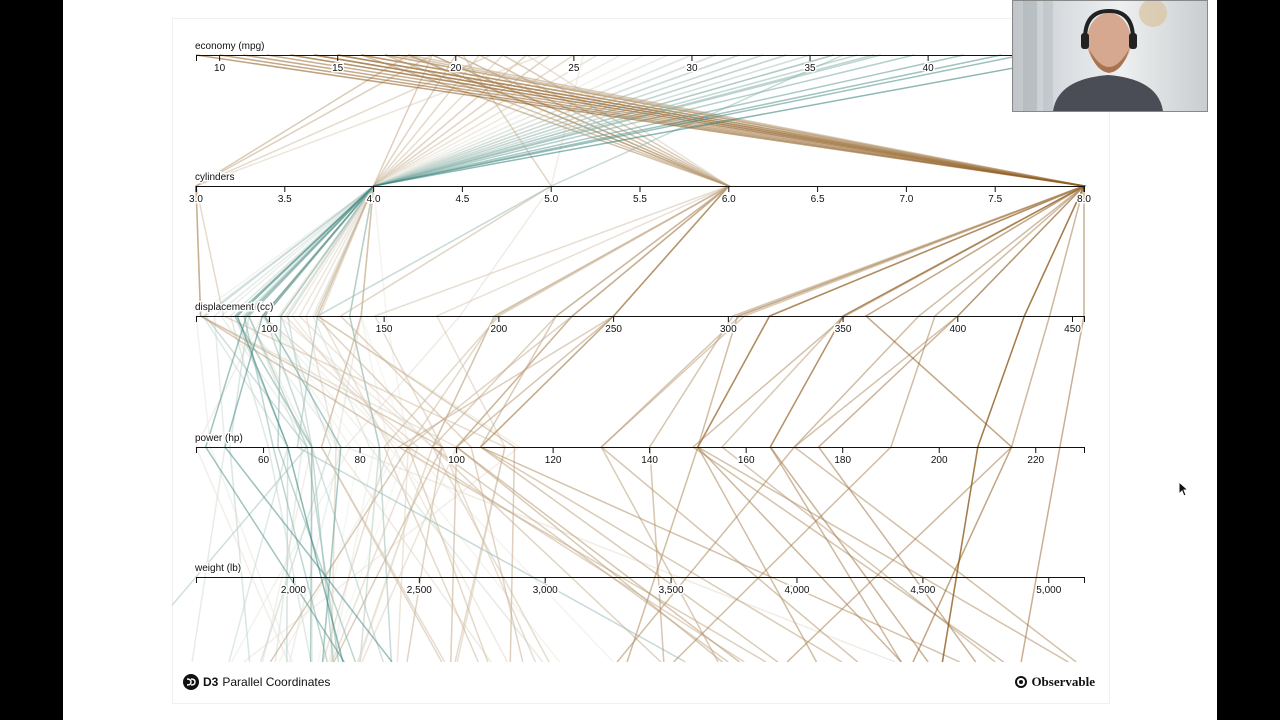  I want to click on axis-title: cylinders, so click(214, 177).